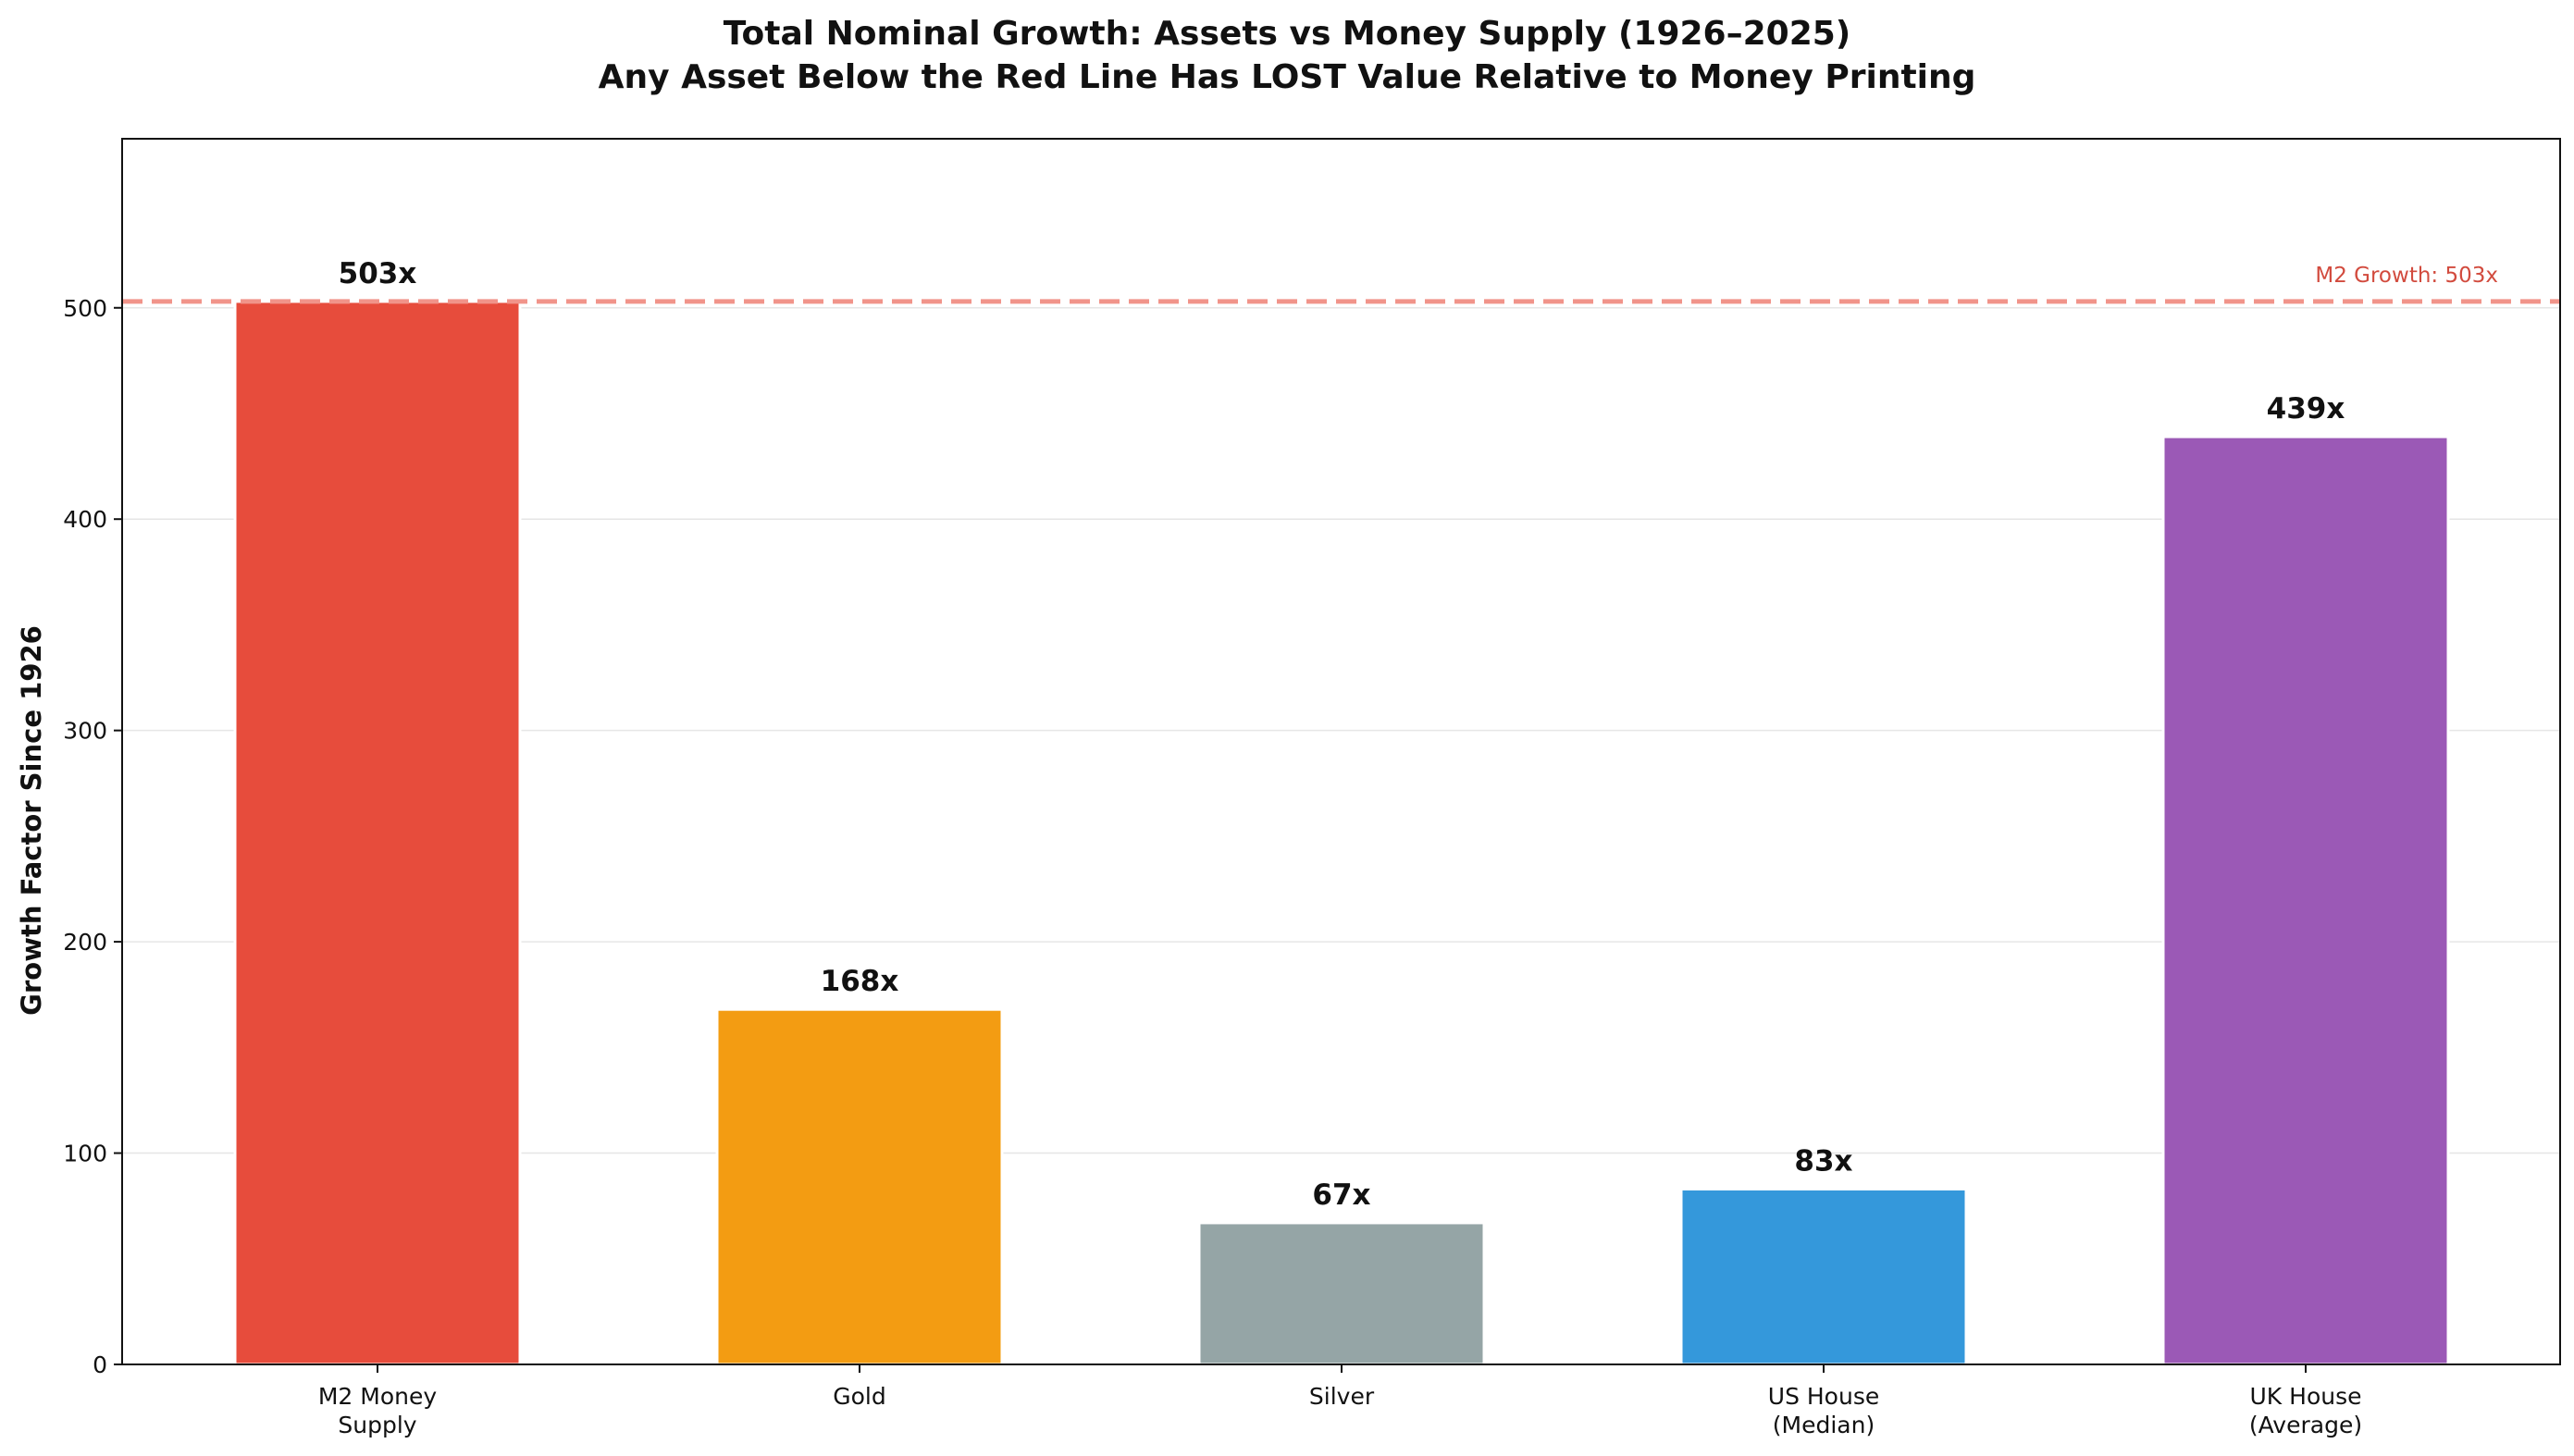  I want to click on x-tick-label-2-0: Silver, so click(1342, 1396).